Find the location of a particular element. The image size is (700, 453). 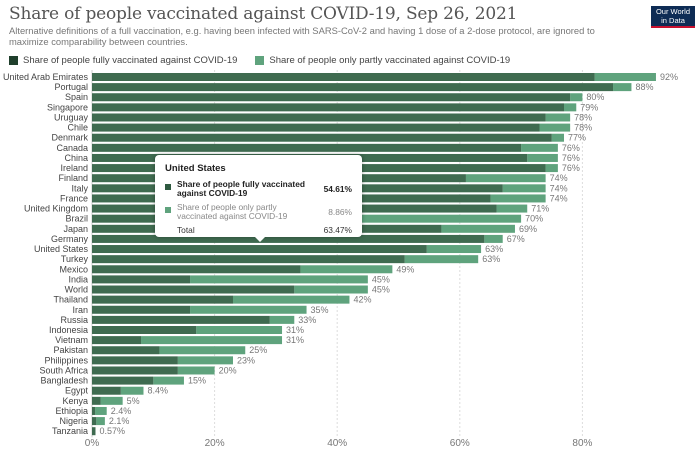

category-label: Thailand is located at coordinates (70, 300).